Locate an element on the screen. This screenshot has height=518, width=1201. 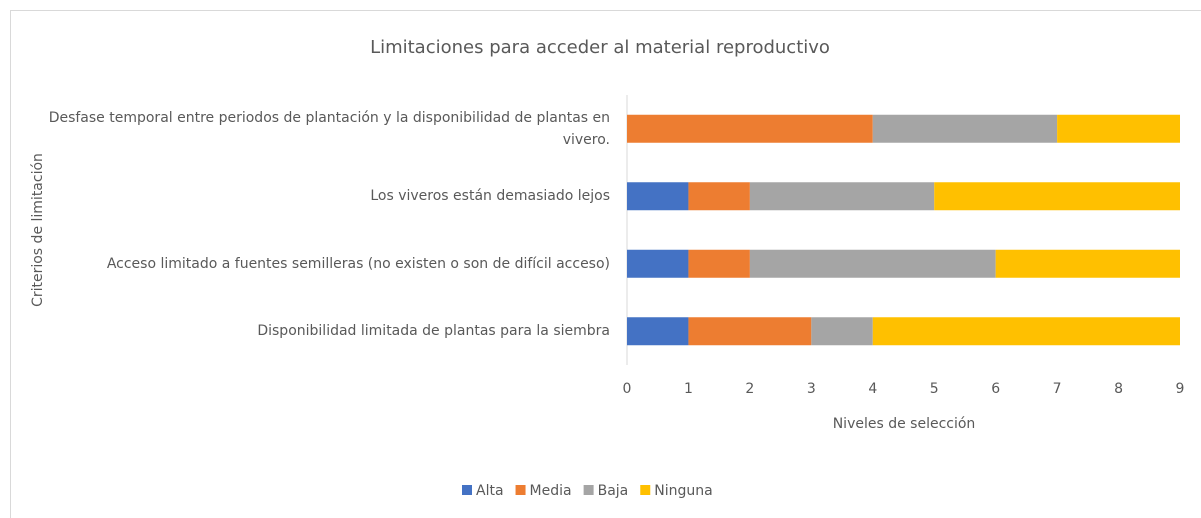
x-tick-label: 8 is located at coordinates (1118, 389).